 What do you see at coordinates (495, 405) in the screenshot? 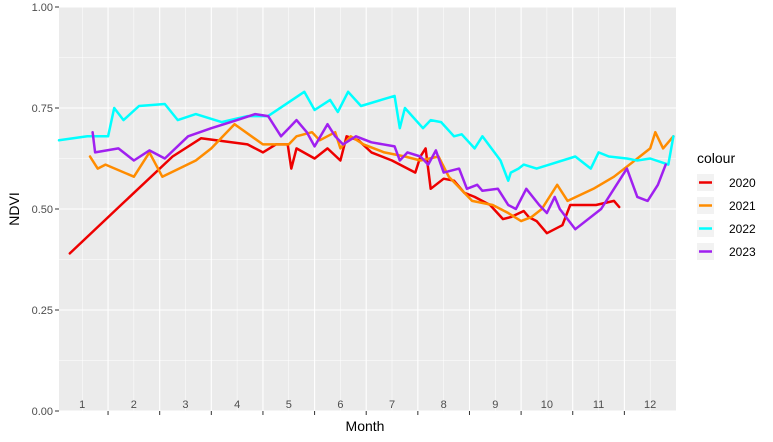
I see `month-label: 9` at bounding box center [495, 405].